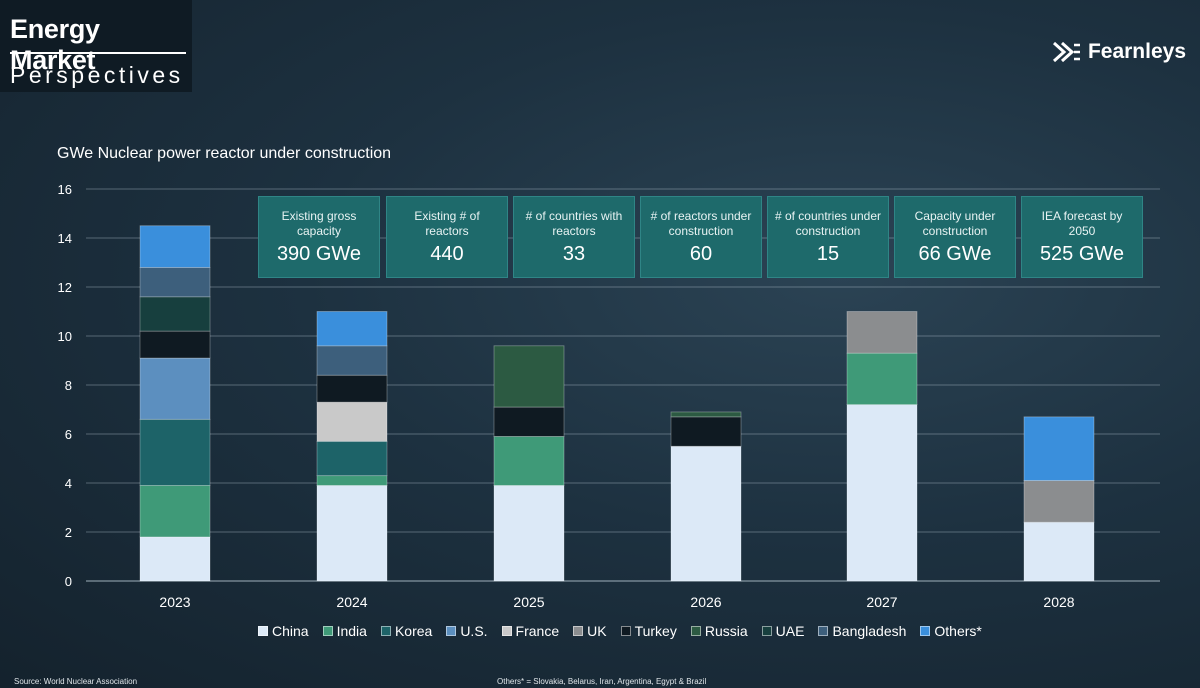 This screenshot has height=688, width=1200. I want to click on kpi-card: Existing # of reactors 440, so click(447, 237).